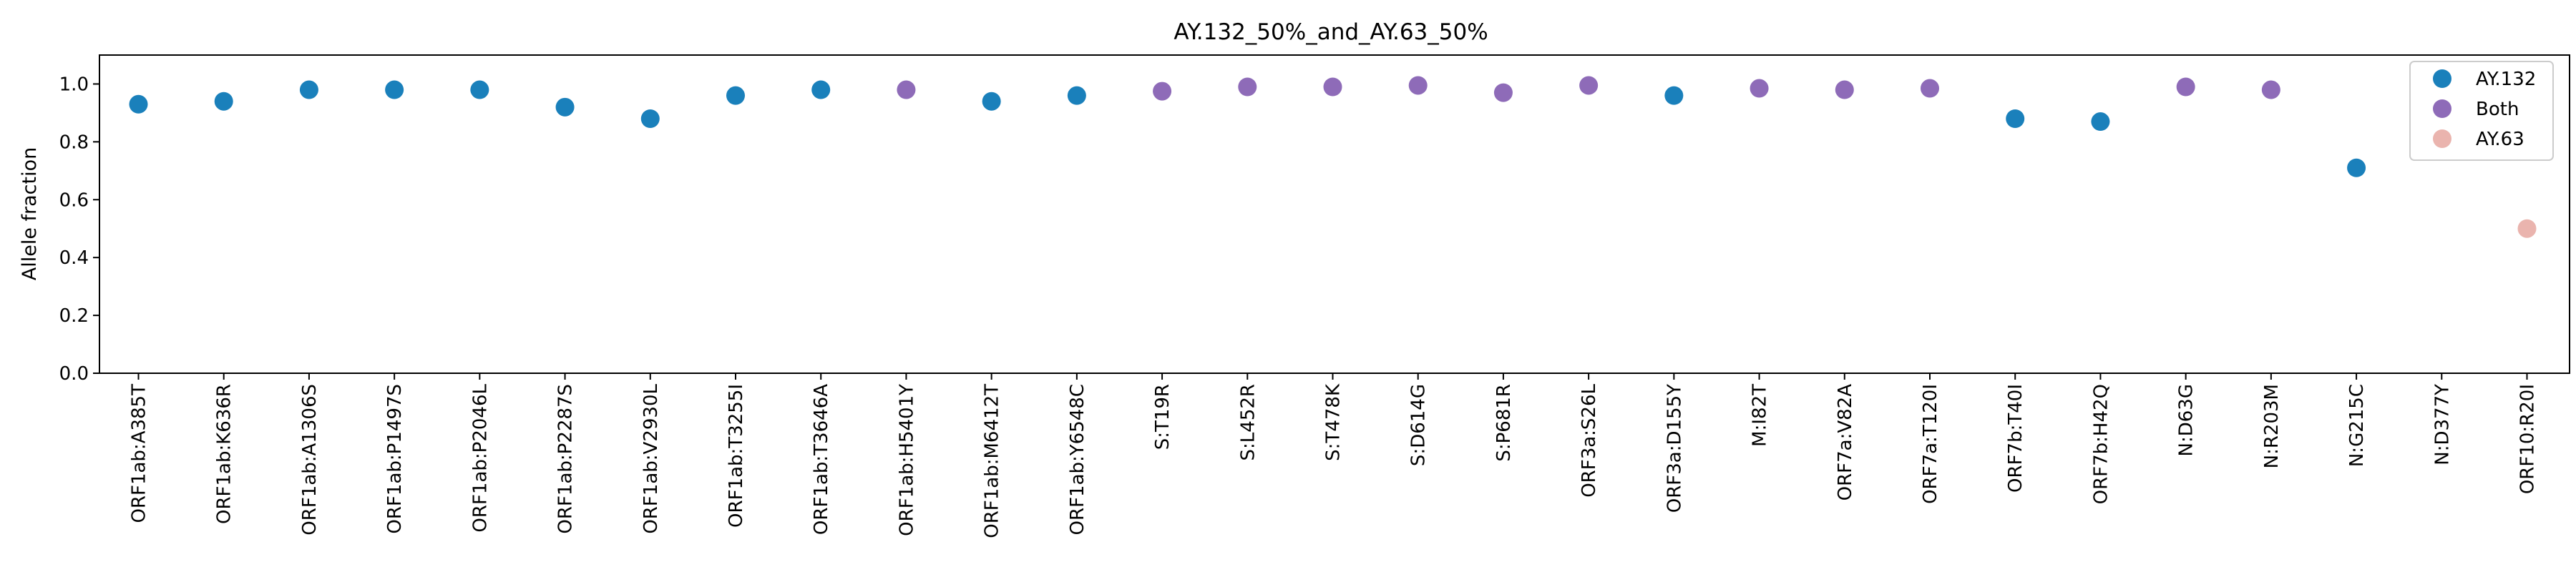 This screenshot has width=2576, height=572. I want to click on x-tick-label: S:P681R, so click(1504, 423).